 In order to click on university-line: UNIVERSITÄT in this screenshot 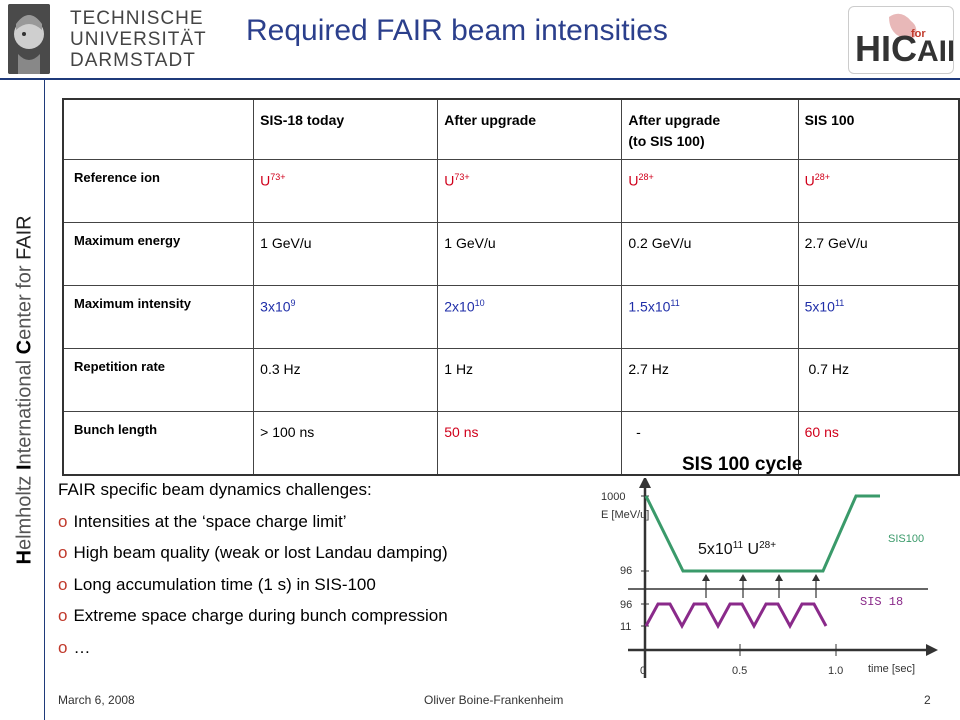, I will do `click(138, 39)`.